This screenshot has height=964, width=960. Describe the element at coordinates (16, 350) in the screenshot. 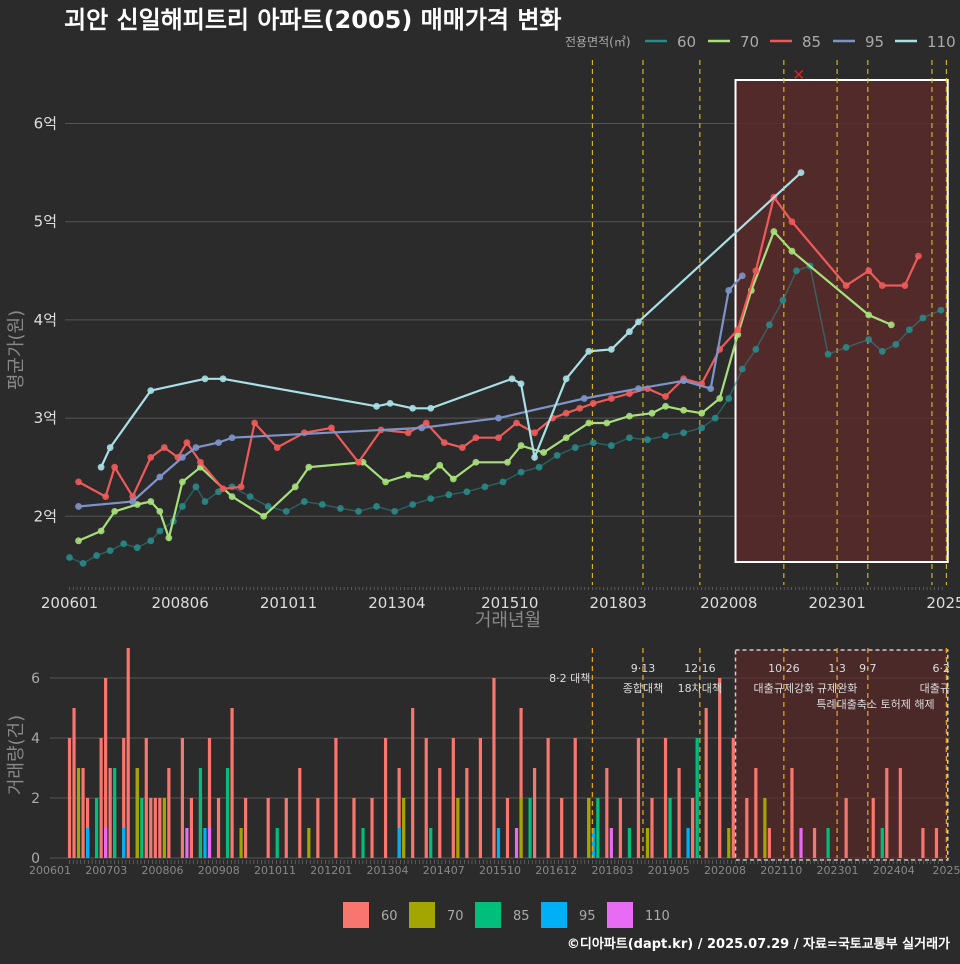

I see `top-y-axis-label: 평균가(원)` at that location.